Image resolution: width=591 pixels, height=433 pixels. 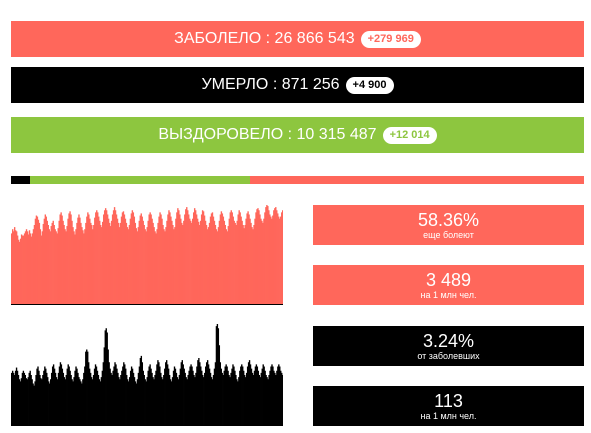 I want to click on mortality-card: 3.24% от заболевших, so click(x=448, y=346).